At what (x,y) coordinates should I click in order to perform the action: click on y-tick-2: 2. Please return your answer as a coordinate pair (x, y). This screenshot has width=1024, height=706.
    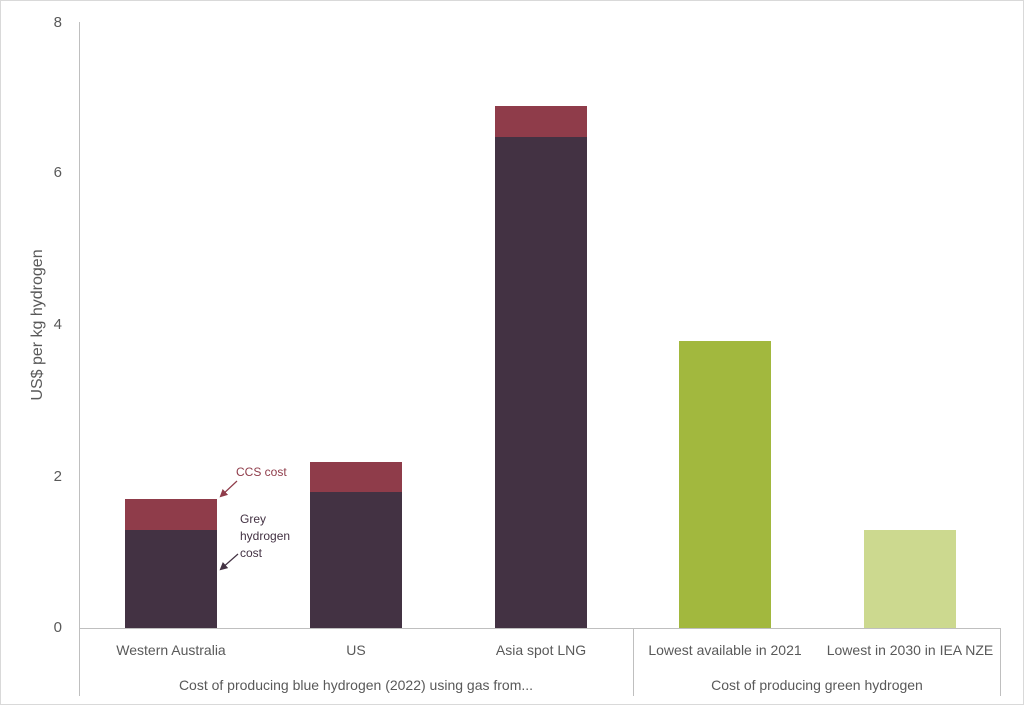
    Looking at the image, I should click on (57, 476).